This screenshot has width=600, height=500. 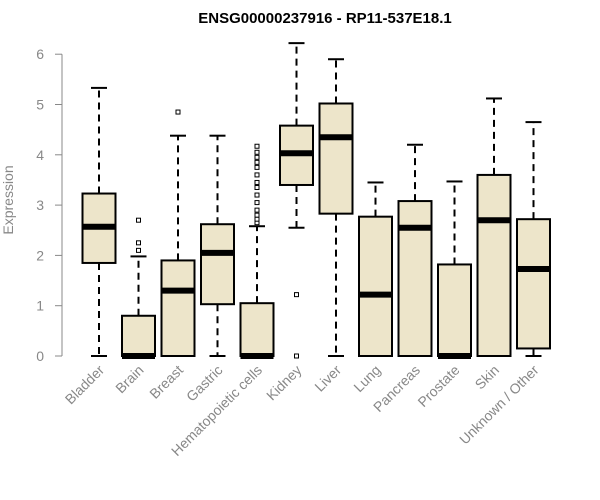 I want to click on box-brain, so click(x=138, y=288).